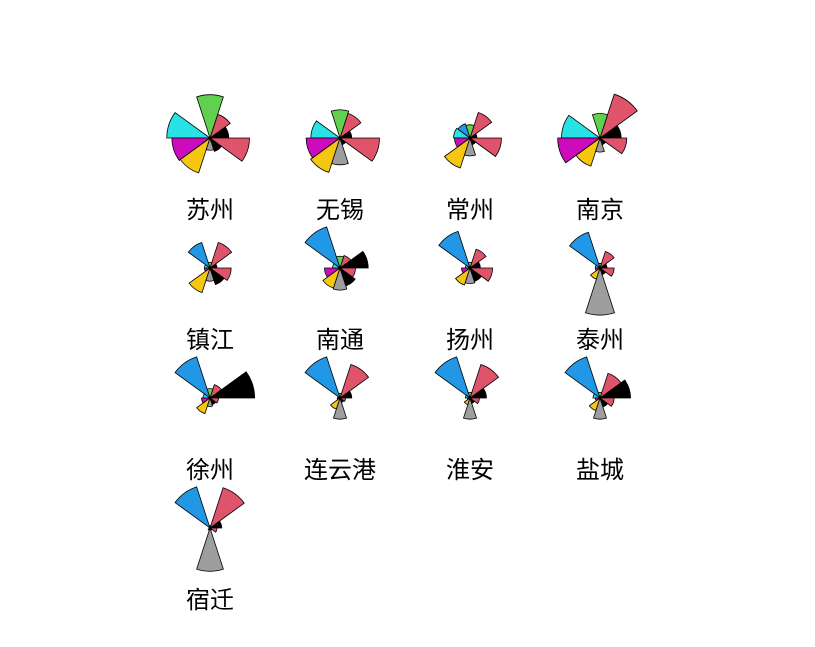  I want to click on segment-泰州-8, so click(600, 291).